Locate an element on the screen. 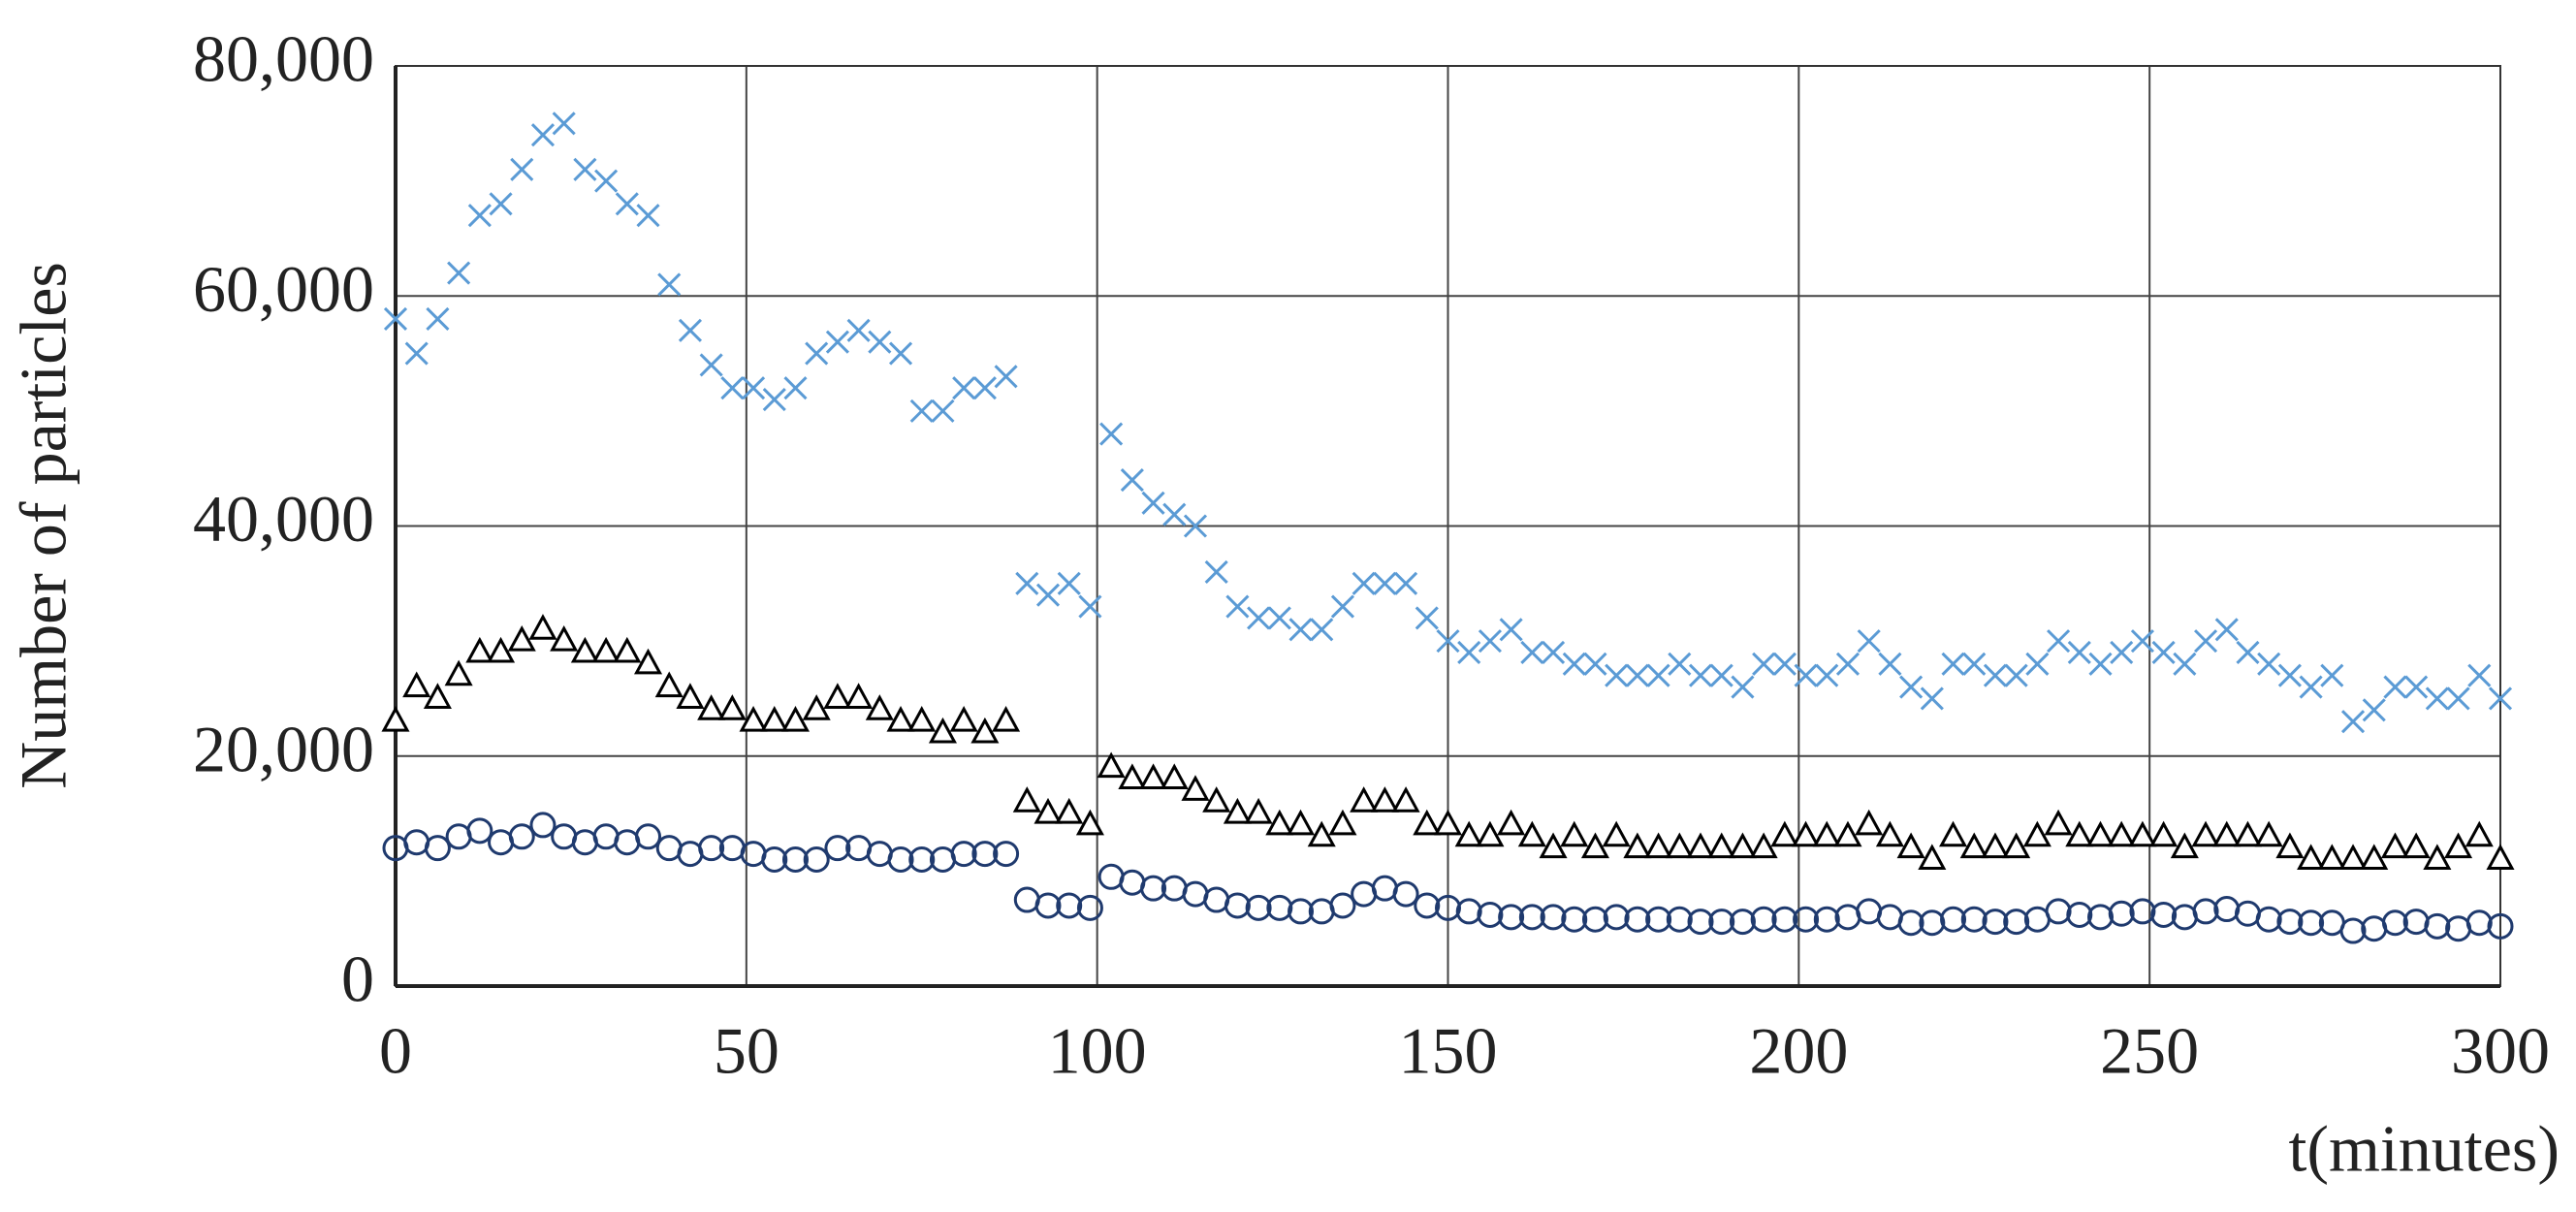  y-tick-label: 20,000 is located at coordinates (283, 748).